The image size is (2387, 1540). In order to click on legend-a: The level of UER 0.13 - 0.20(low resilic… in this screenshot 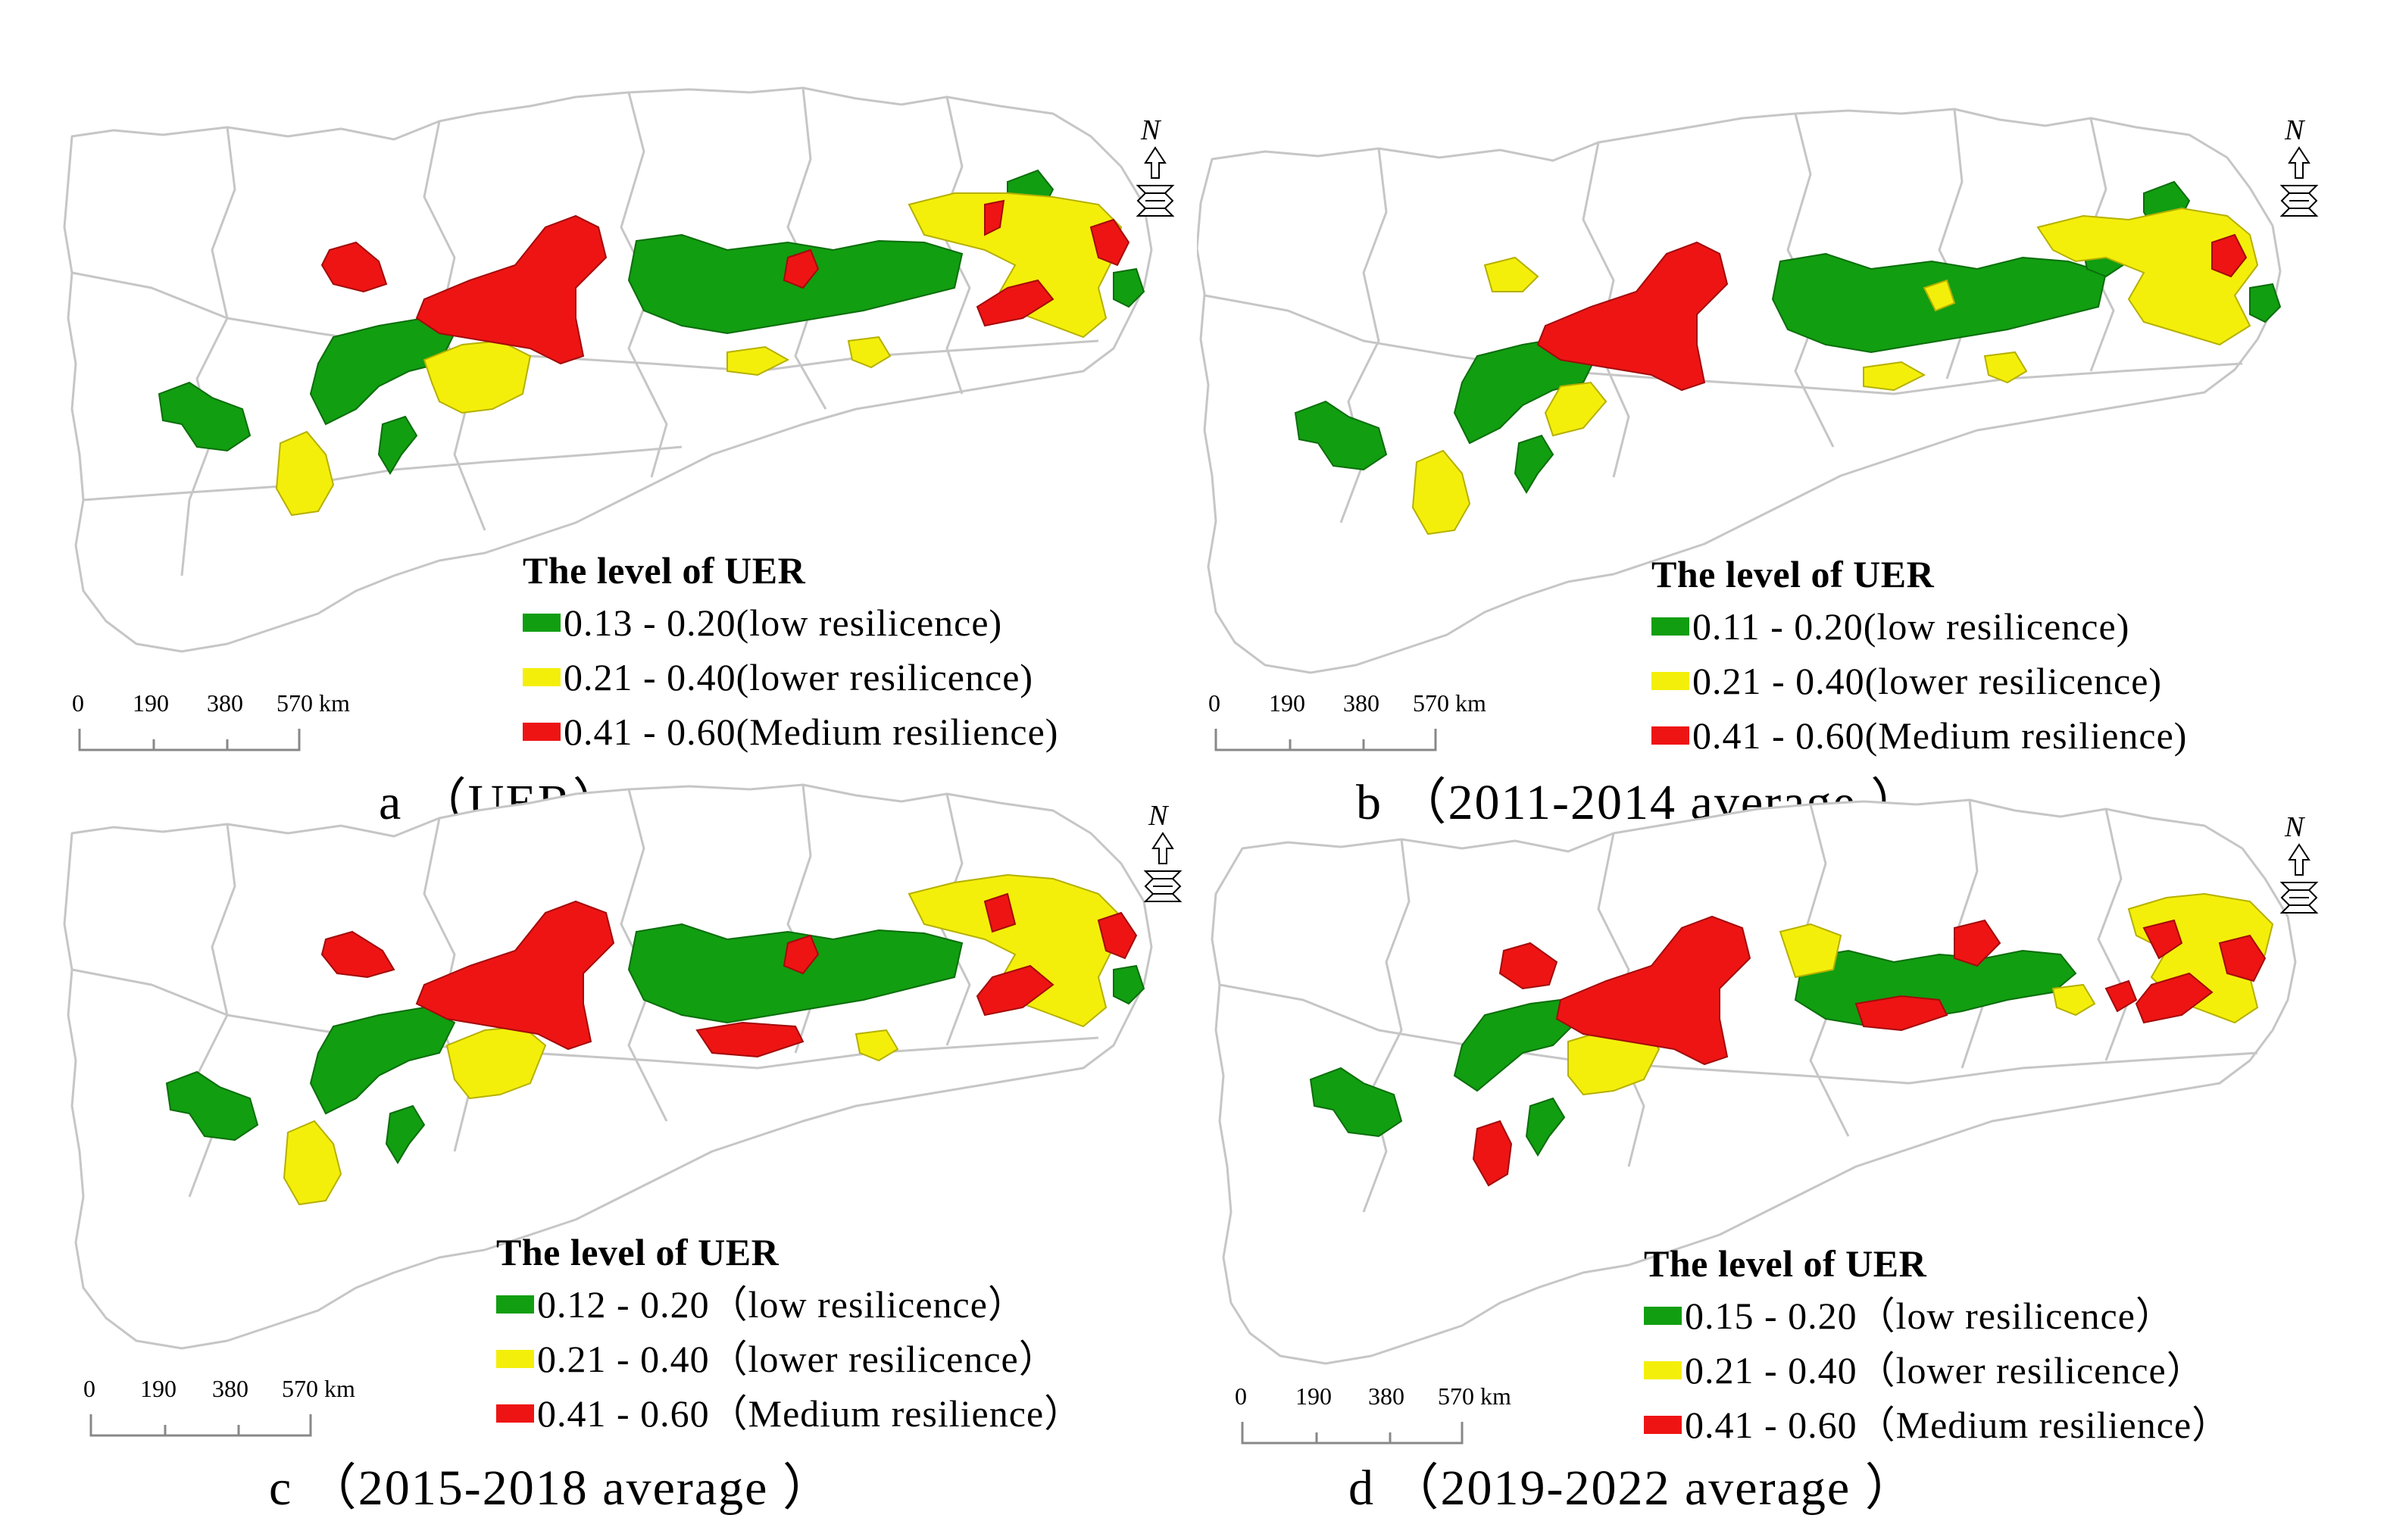, I will do `click(790, 652)`.